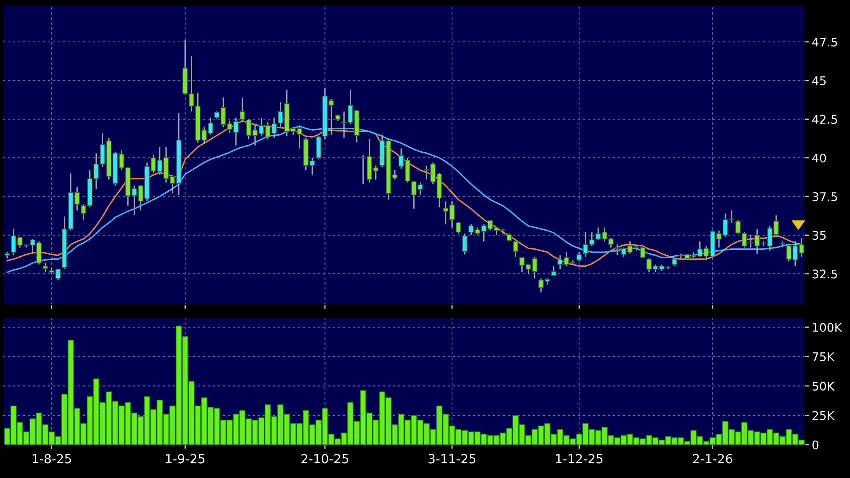  Describe the element at coordinates (819, 235) in the screenshot. I see `y-tick-label: 35` at that location.